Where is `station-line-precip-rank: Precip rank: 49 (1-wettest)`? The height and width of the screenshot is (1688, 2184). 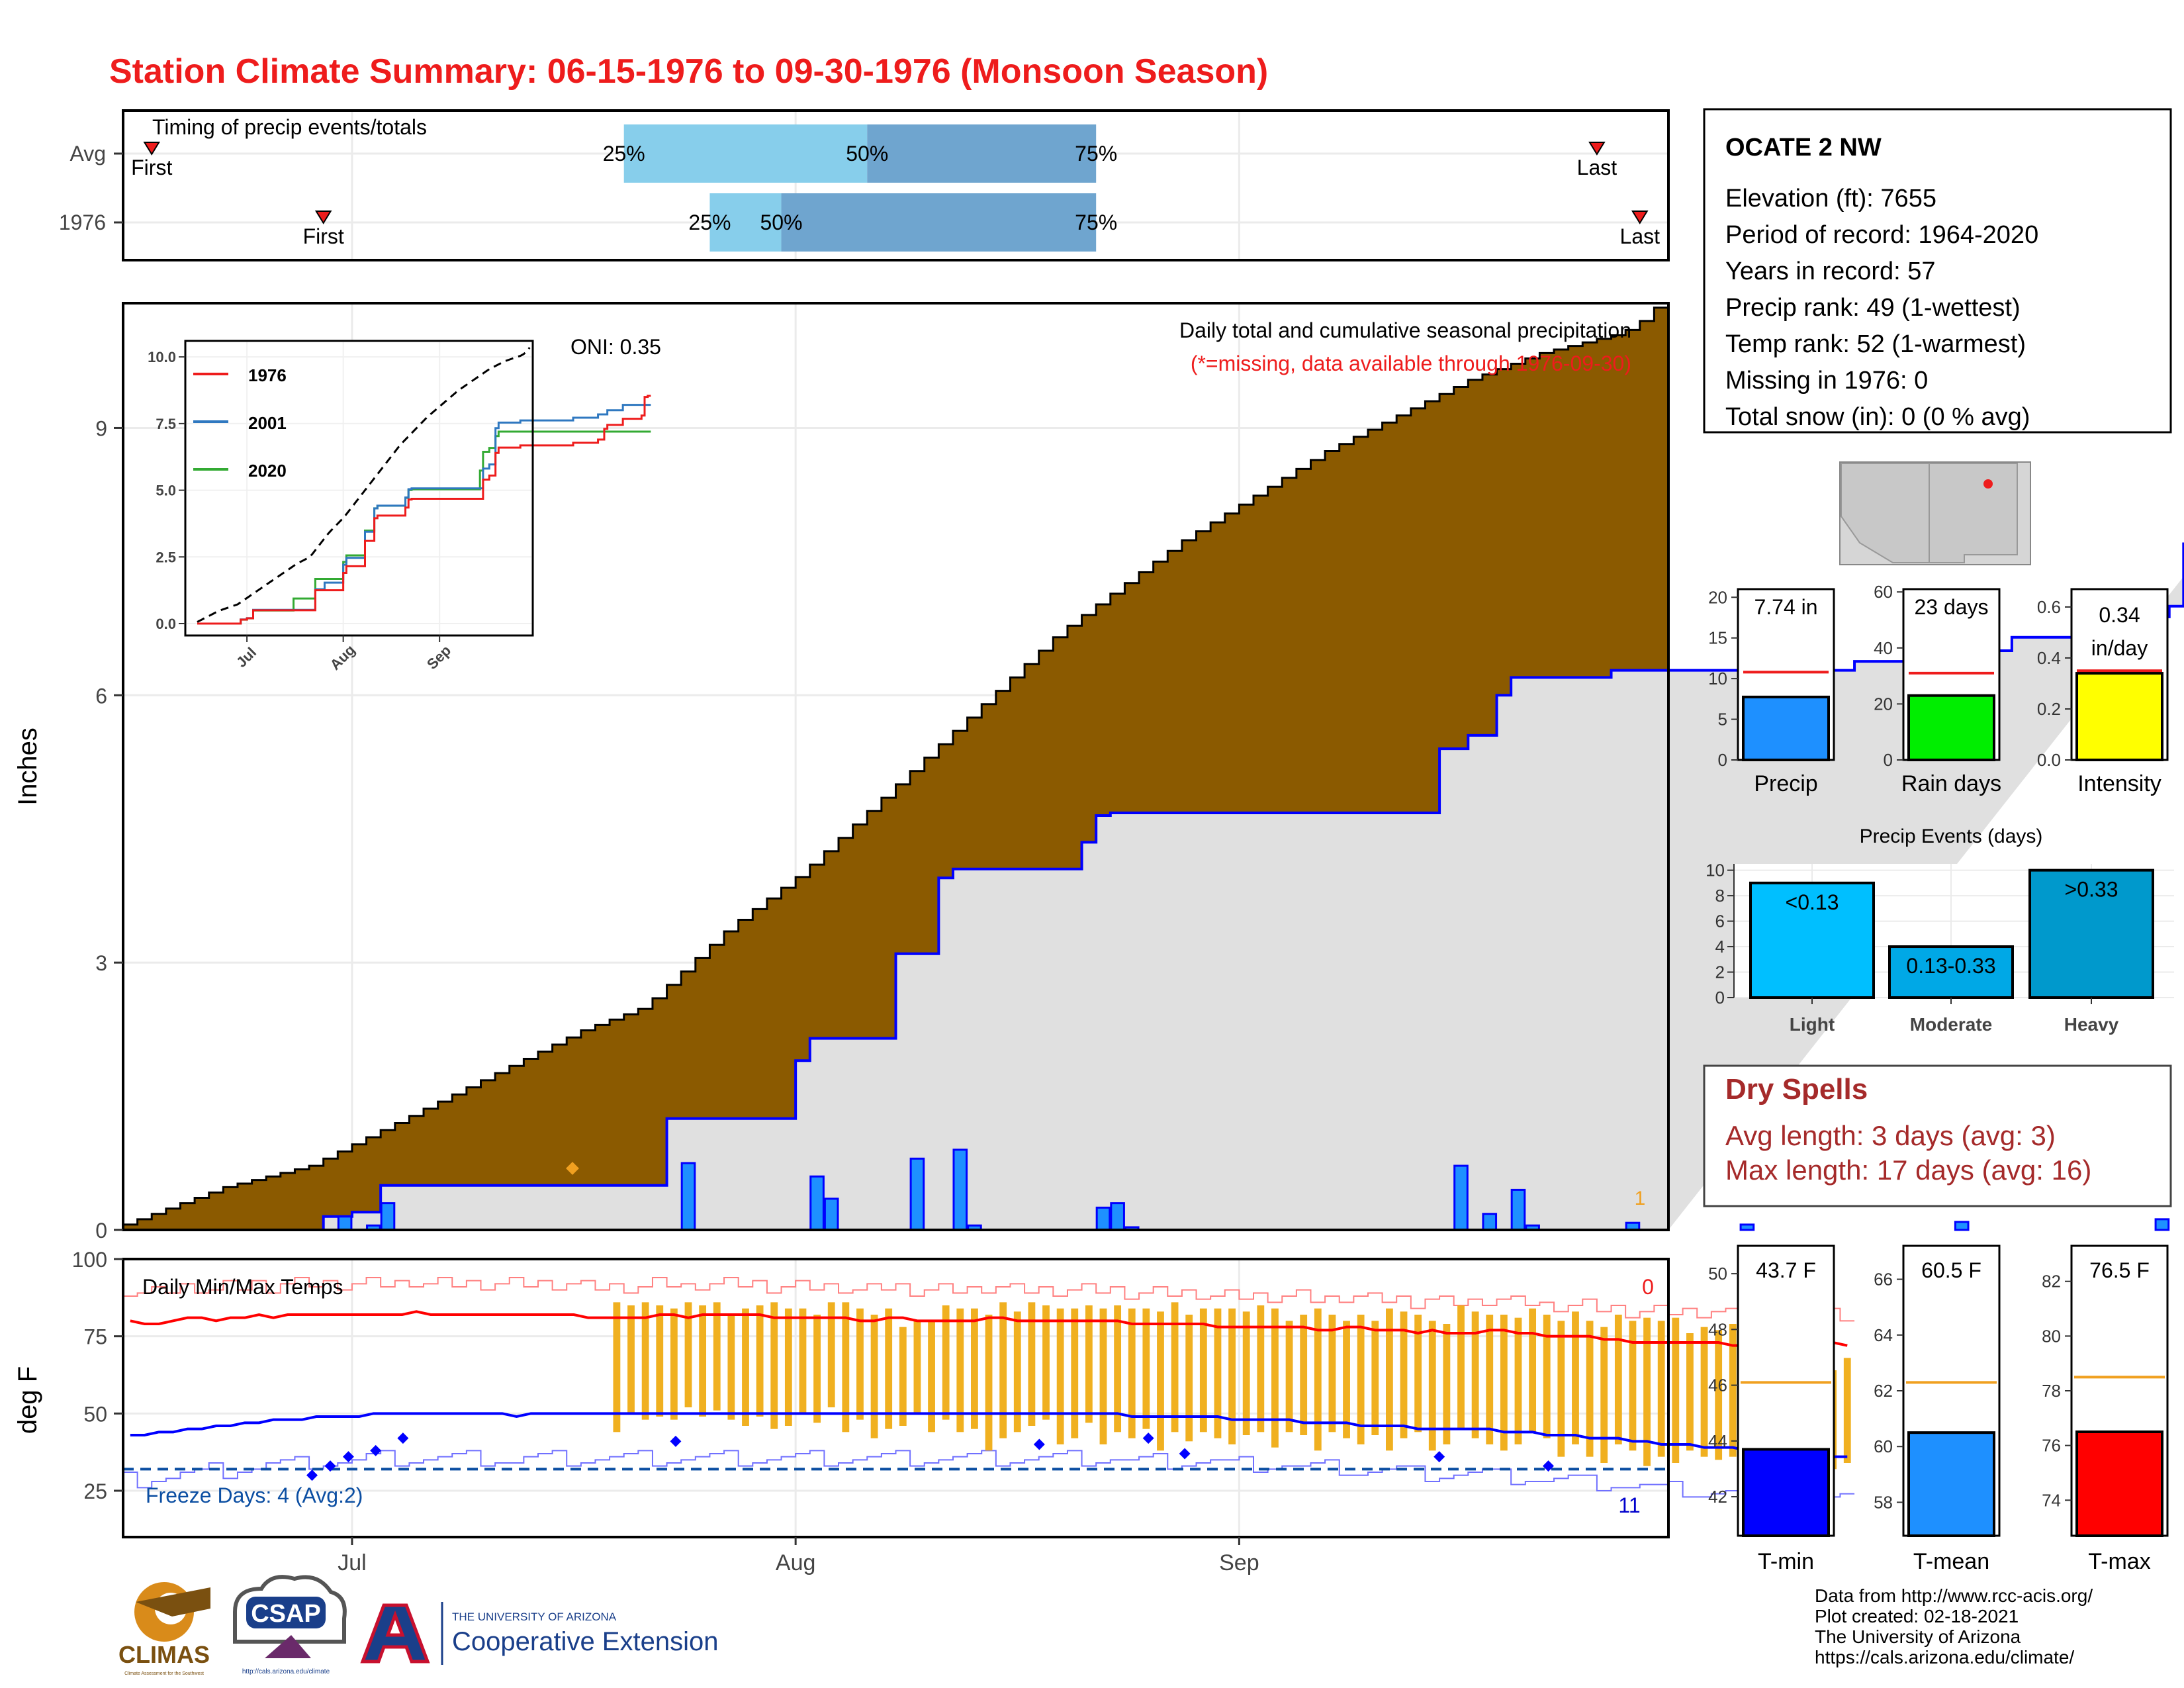
station-line-precip-rank: Precip rank: 49 (1-wettest) is located at coordinates (1873, 308).